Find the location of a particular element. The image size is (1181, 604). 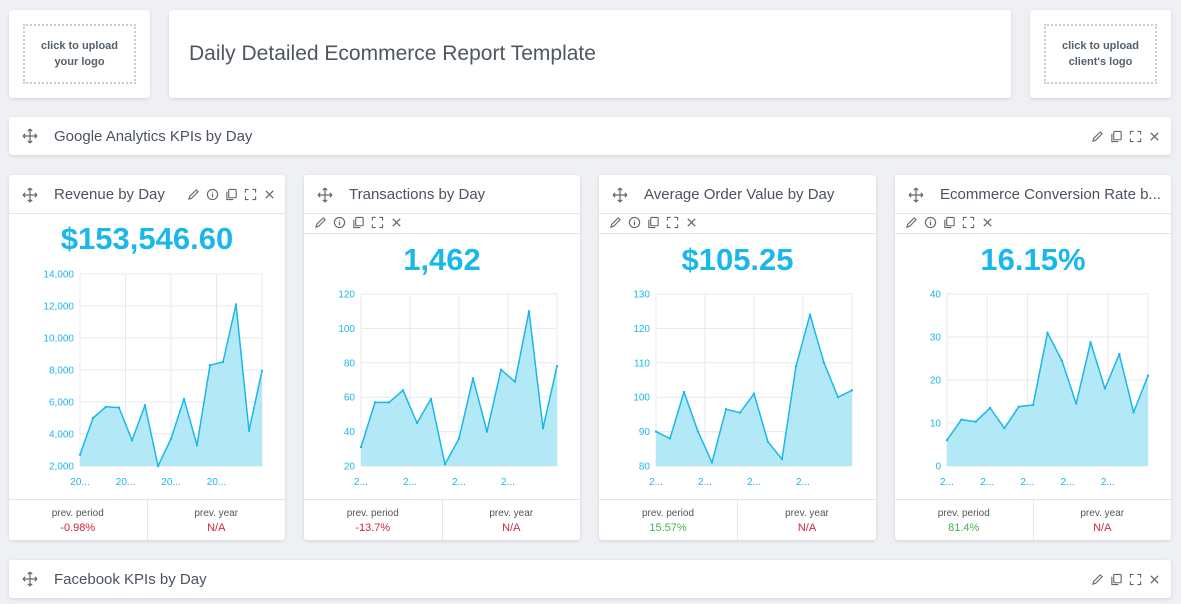

section-header-facebook: Facebook KPIs by Day is located at coordinates (590, 579).